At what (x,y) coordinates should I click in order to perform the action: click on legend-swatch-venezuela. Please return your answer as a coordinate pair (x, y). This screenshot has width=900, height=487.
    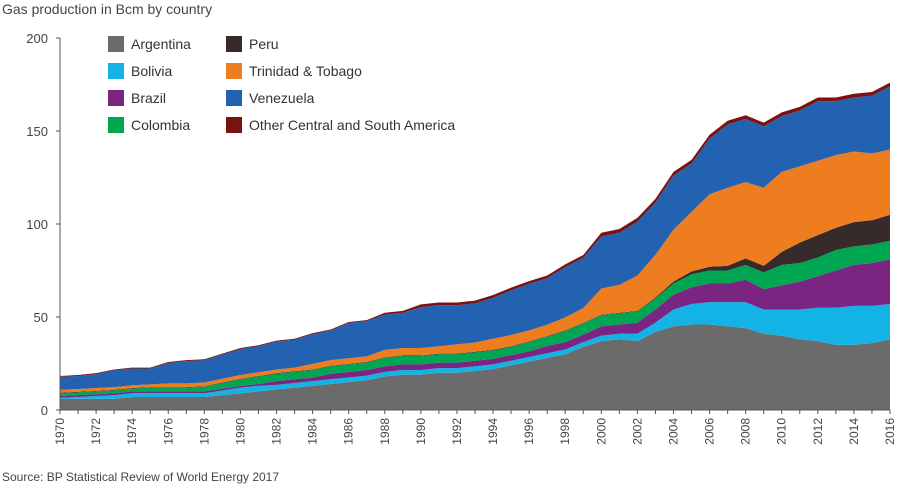
    Looking at the image, I should click on (234, 98).